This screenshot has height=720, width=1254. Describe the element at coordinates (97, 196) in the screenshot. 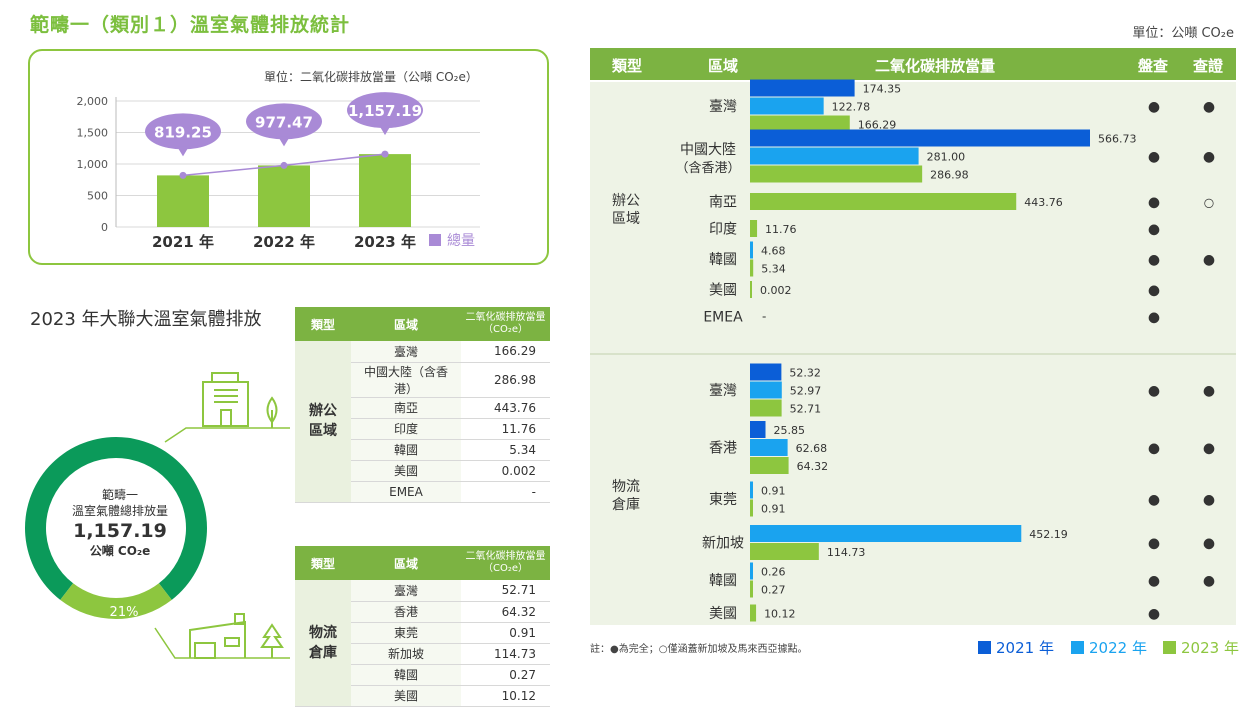

I see `y-tick-label: 500` at that location.